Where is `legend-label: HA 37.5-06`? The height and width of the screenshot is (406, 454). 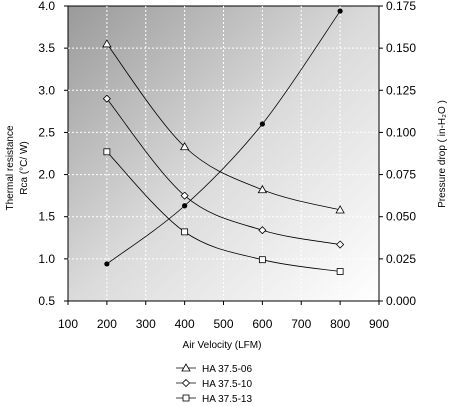
legend-label: HA 37.5-06 is located at coordinates (227, 369).